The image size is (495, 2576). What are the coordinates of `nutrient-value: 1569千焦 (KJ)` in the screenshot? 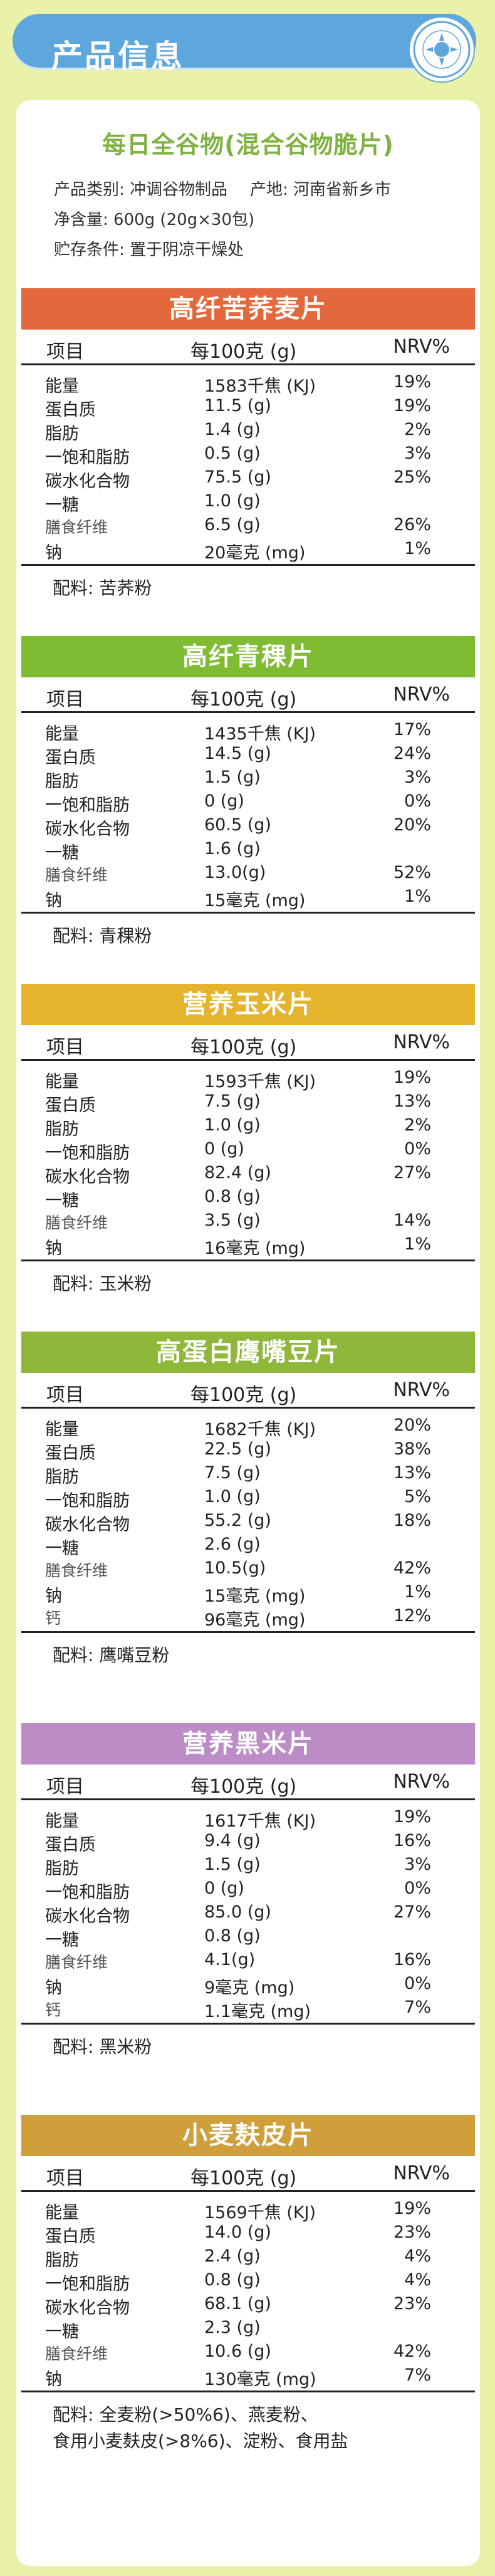 It's located at (260, 2213).